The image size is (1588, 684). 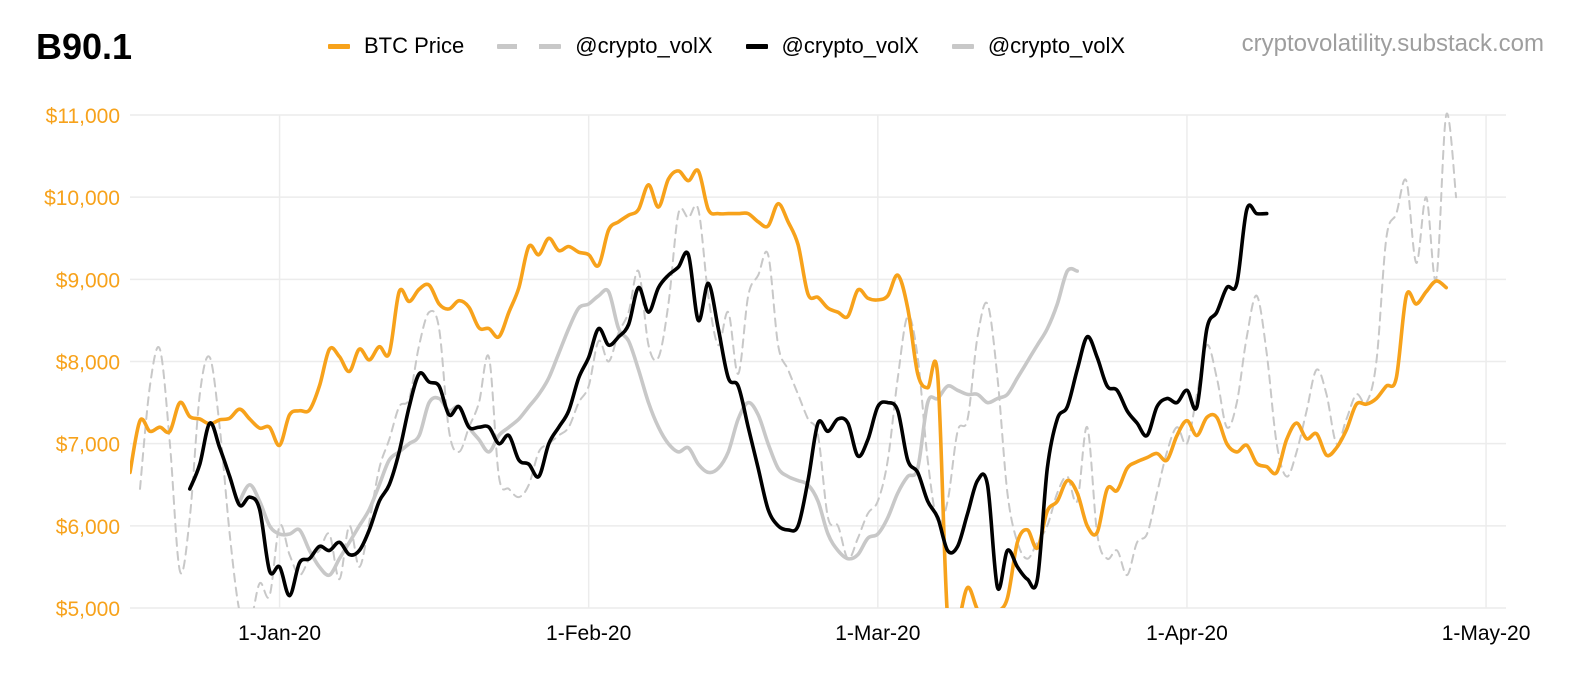 I want to click on legend-label-btc-price: BTC Price, so click(x=414, y=45).